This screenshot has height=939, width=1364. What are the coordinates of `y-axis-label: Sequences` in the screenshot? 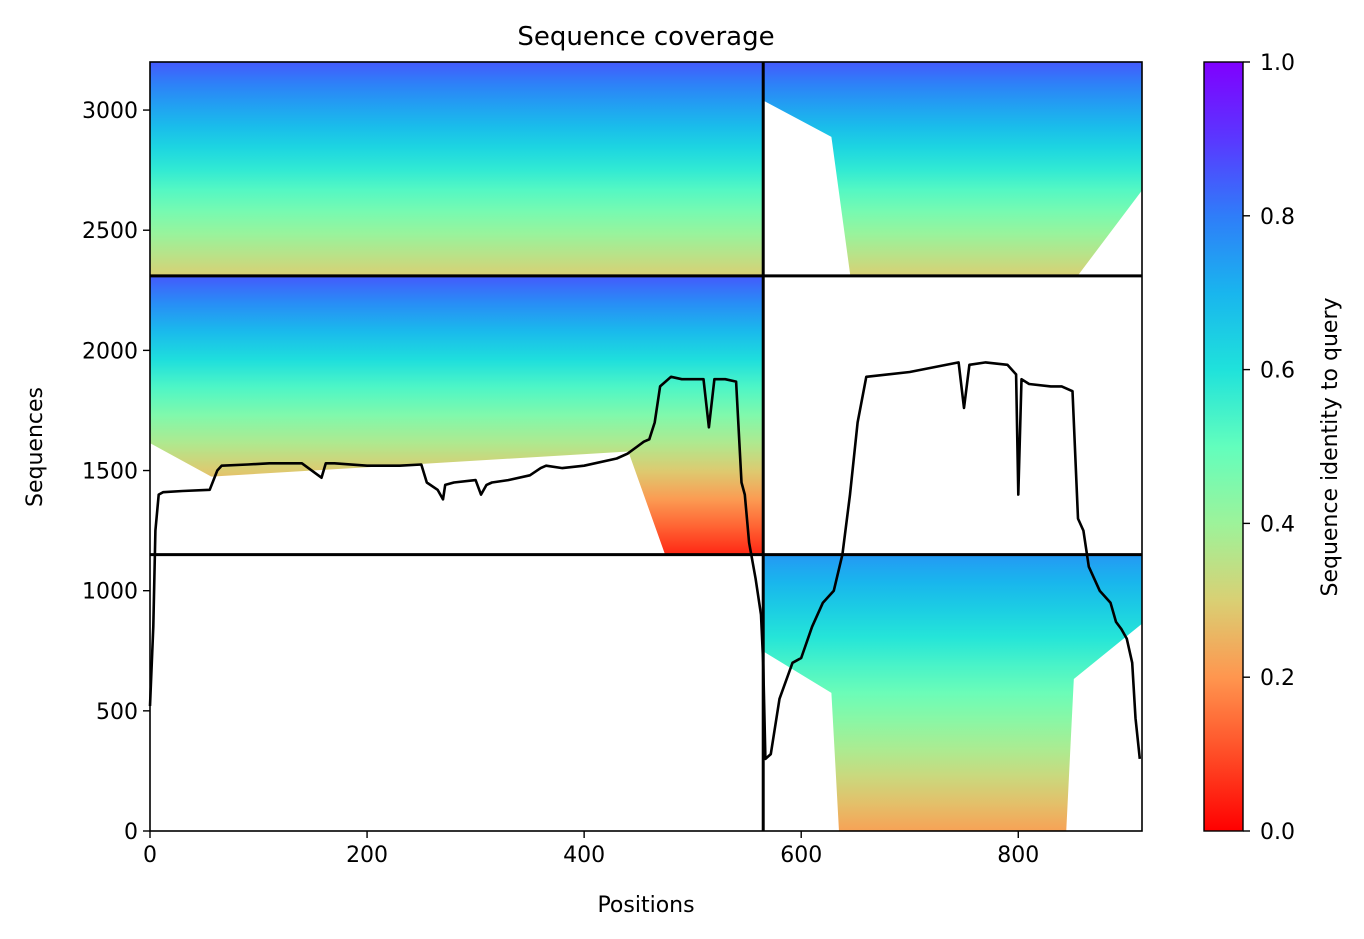 It's located at (35, 447).